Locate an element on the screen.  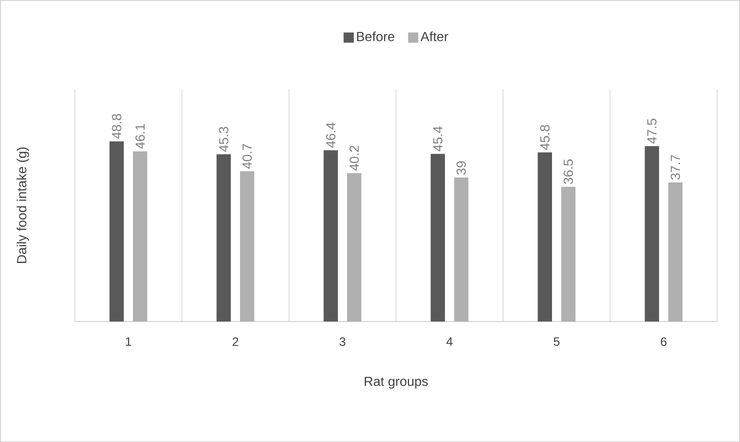
data-label: 48.8 is located at coordinates (117, 126).